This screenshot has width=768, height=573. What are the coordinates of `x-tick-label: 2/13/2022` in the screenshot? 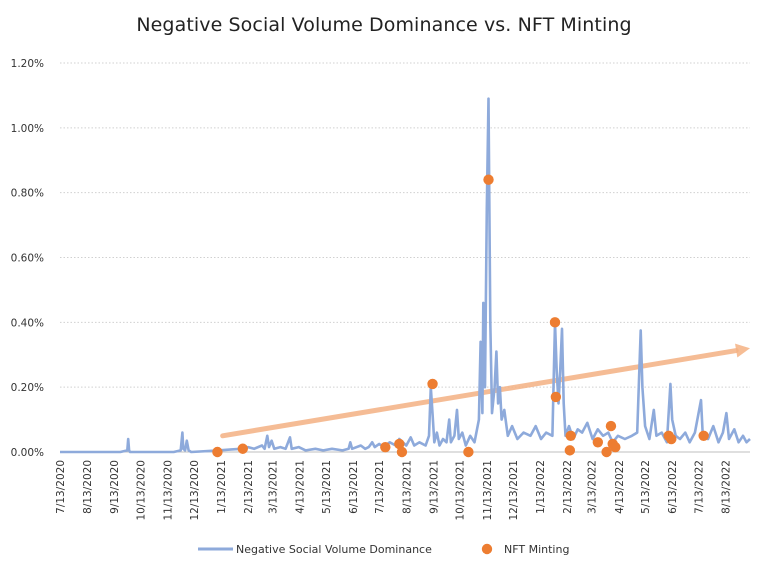 It's located at (568, 487).